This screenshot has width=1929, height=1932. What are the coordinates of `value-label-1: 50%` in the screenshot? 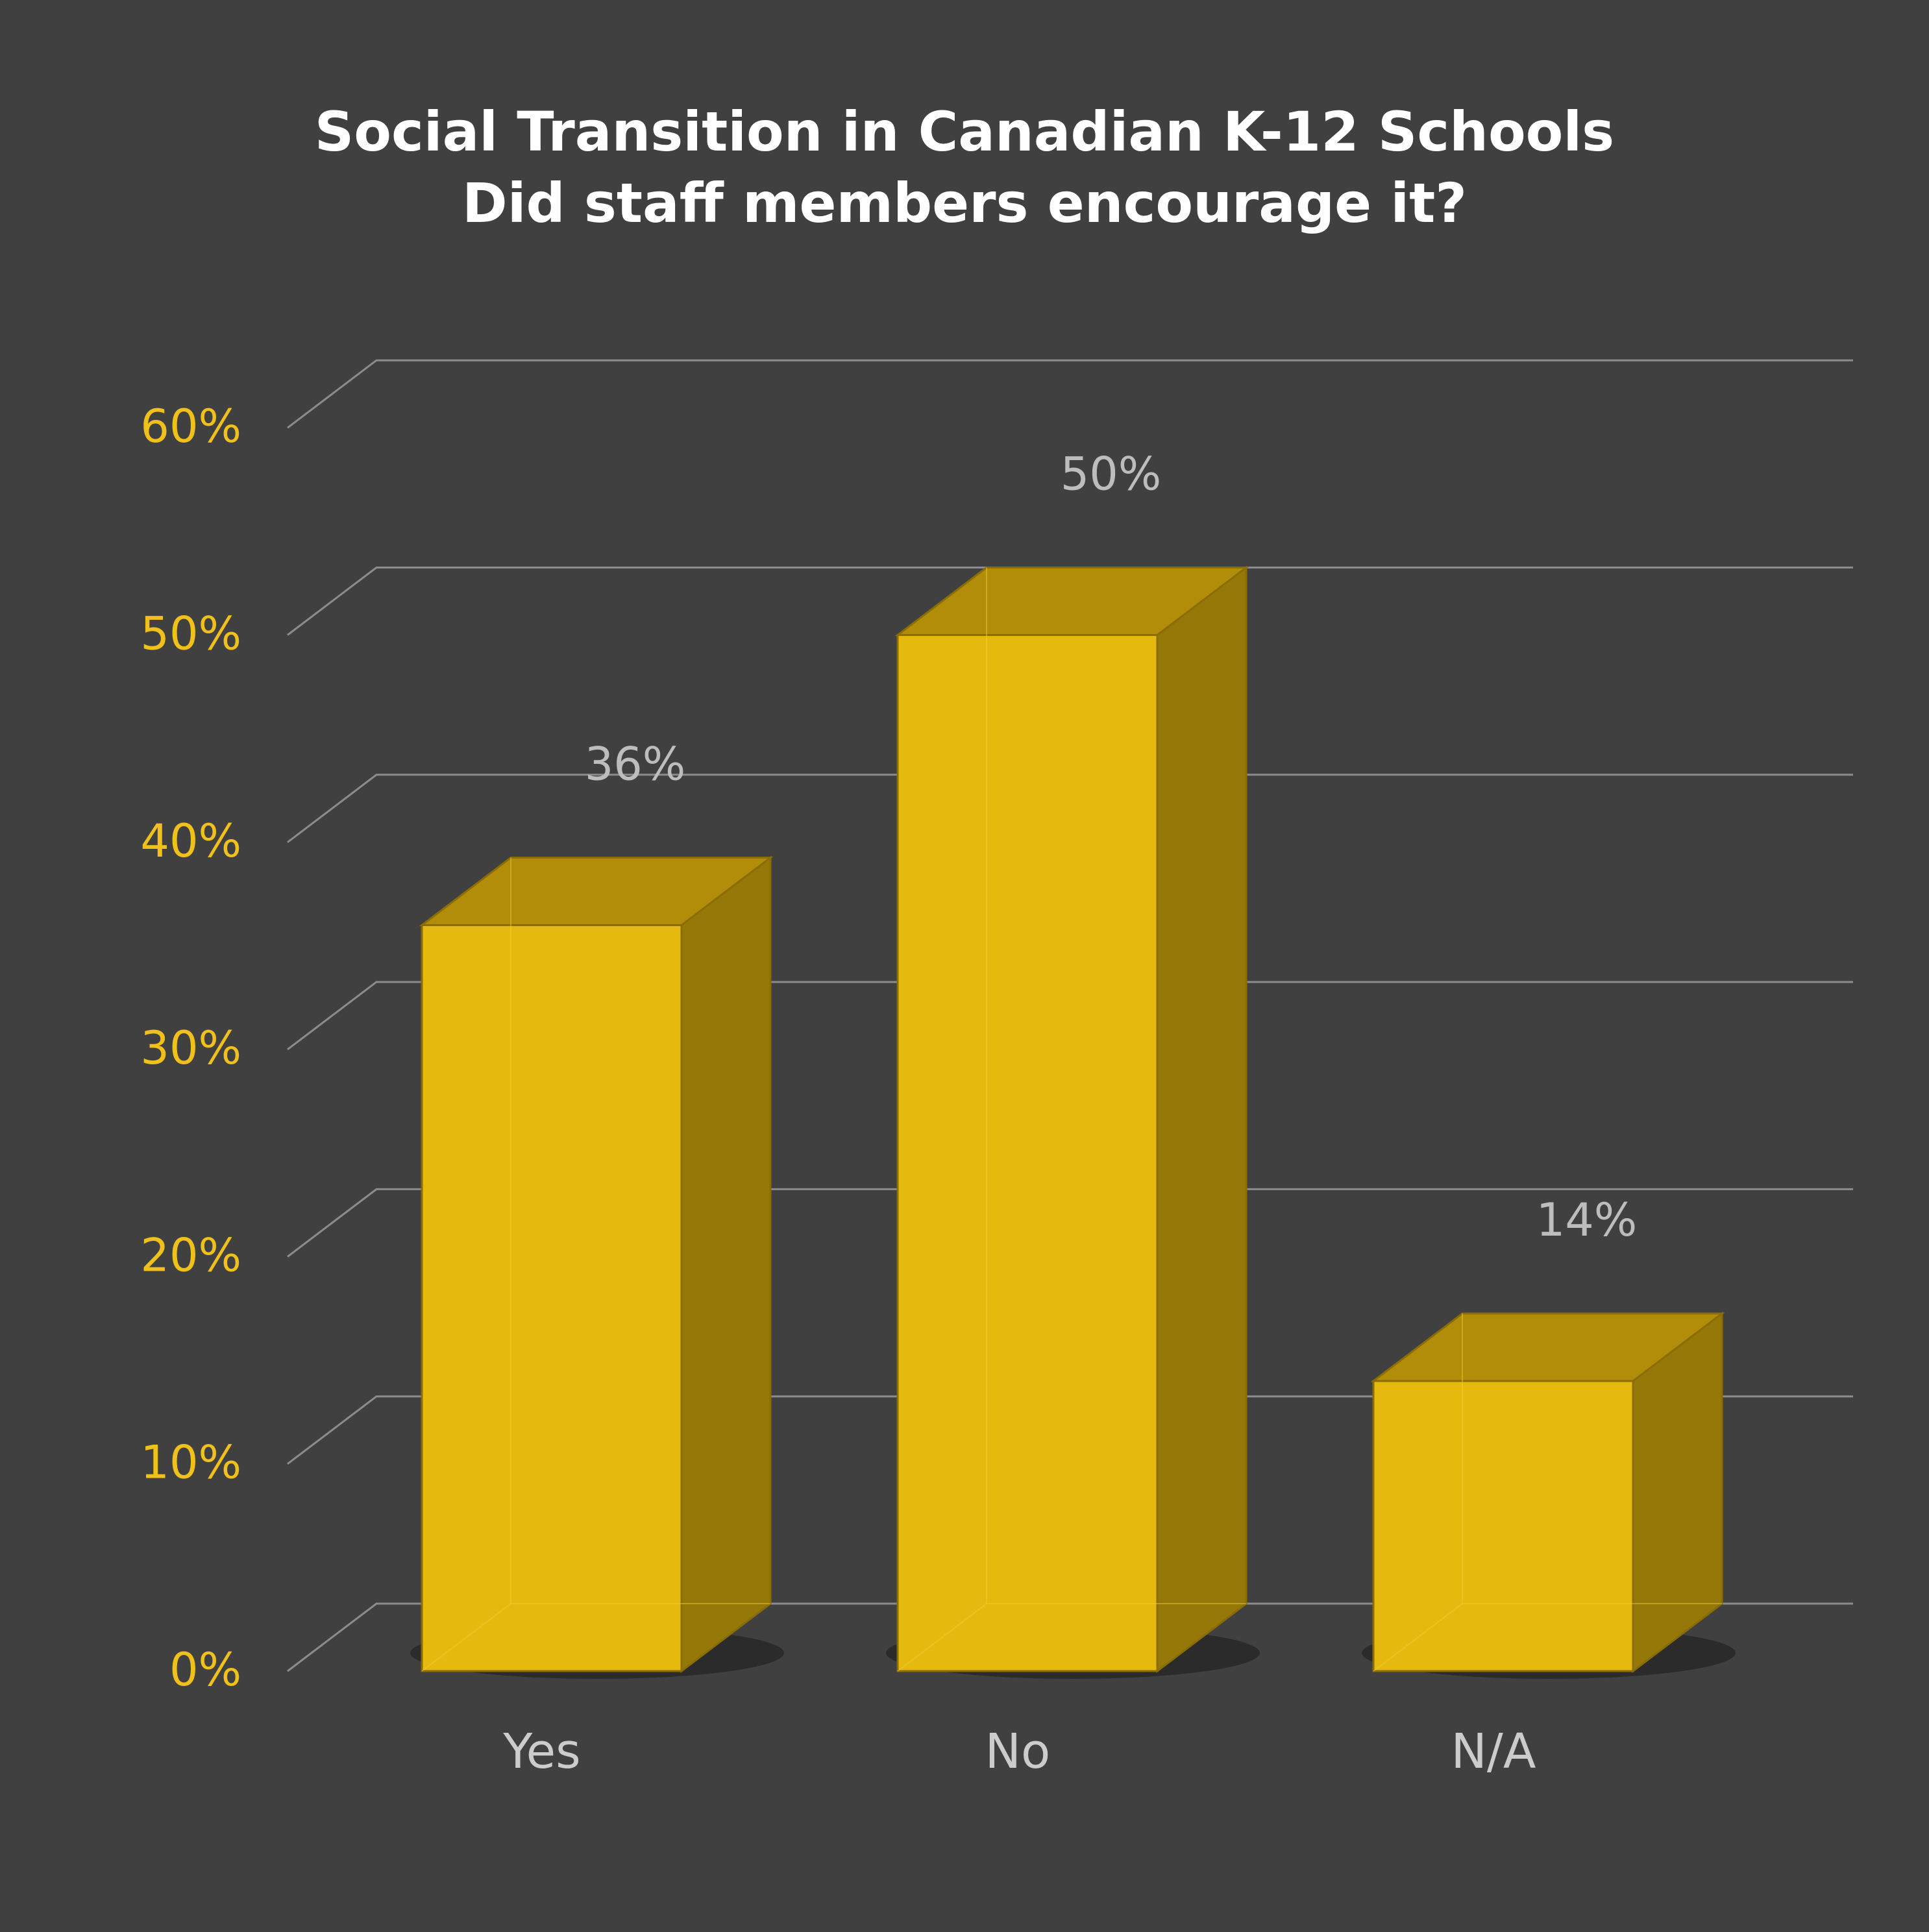 It's located at (1111, 474).